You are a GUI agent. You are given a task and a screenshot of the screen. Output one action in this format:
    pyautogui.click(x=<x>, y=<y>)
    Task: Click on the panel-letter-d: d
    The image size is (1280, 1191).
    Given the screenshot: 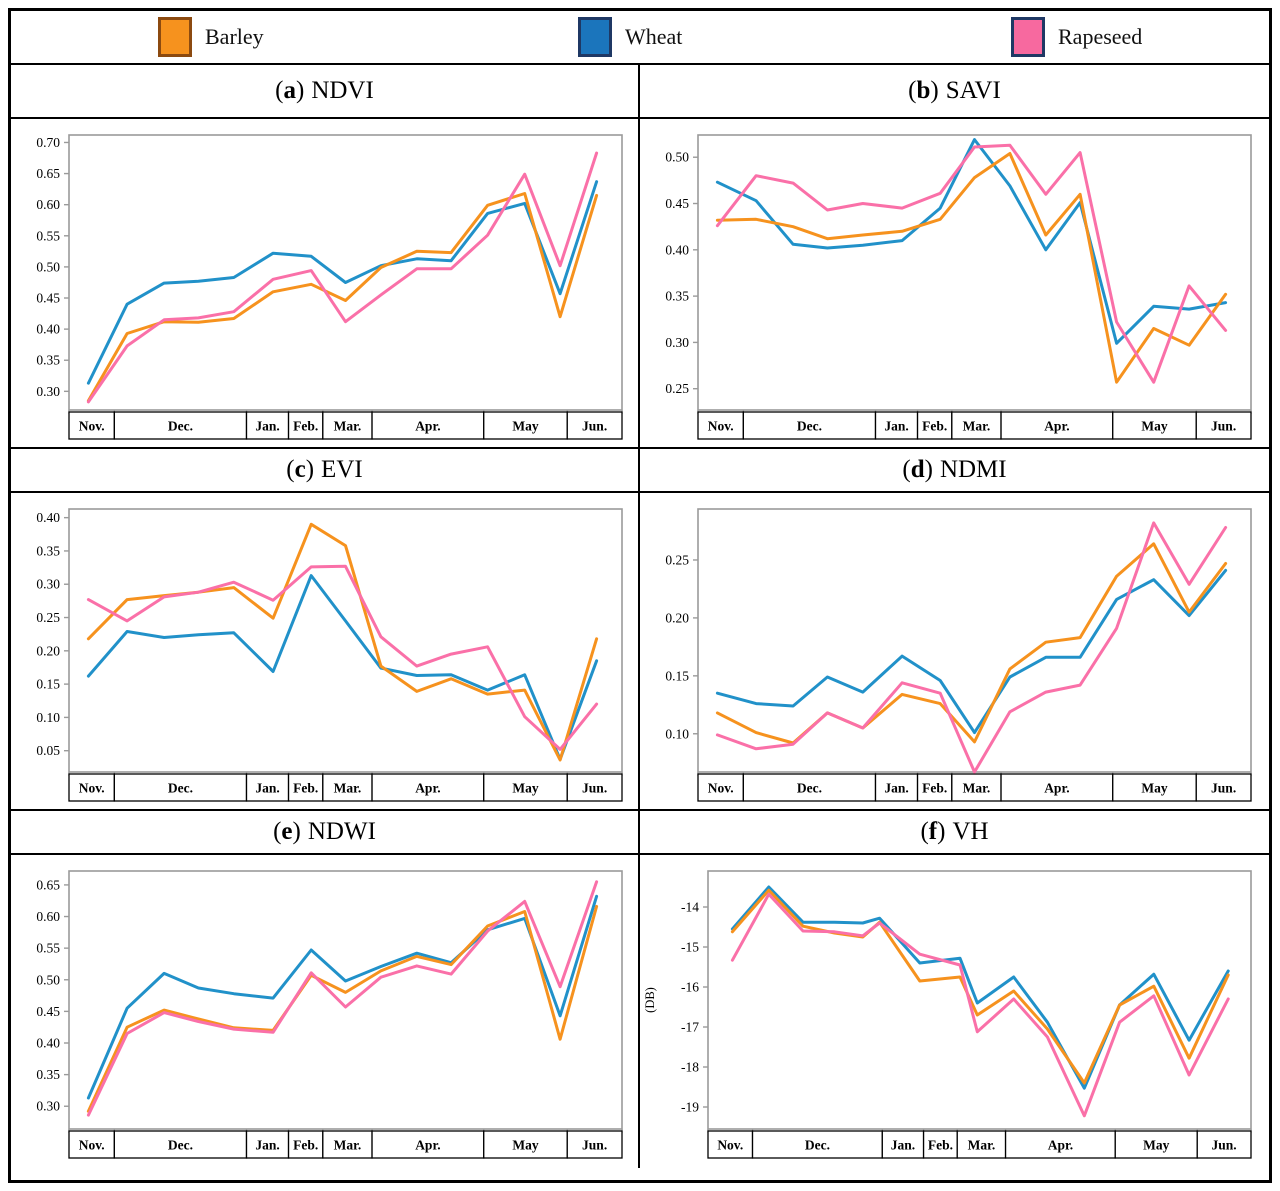 What is the action you would take?
    pyautogui.click(x=917, y=470)
    